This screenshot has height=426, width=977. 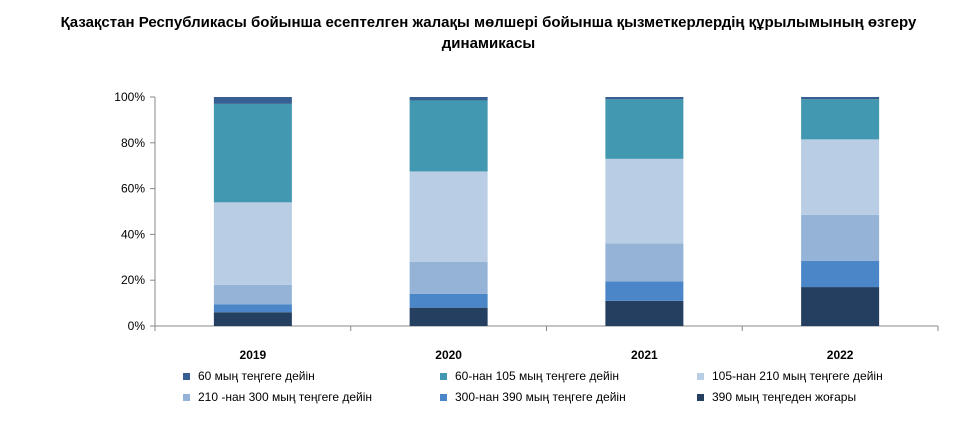 What do you see at coordinates (137, 326) in the screenshot?
I see `y-tick-label: 0%` at bounding box center [137, 326].